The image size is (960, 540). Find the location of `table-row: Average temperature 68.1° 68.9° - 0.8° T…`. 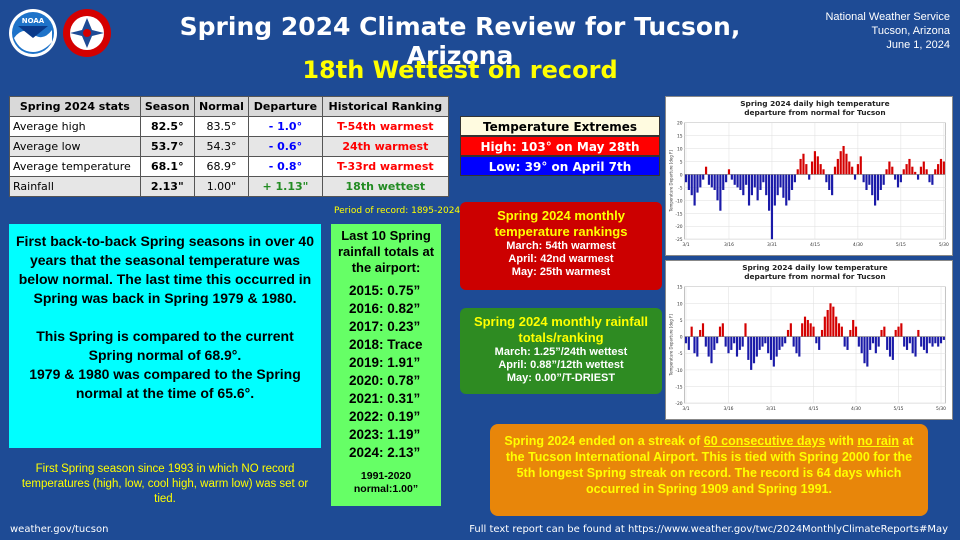

table-row: Average temperature 68.1° 68.9° - 0.8° T… is located at coordinates (229, 166).